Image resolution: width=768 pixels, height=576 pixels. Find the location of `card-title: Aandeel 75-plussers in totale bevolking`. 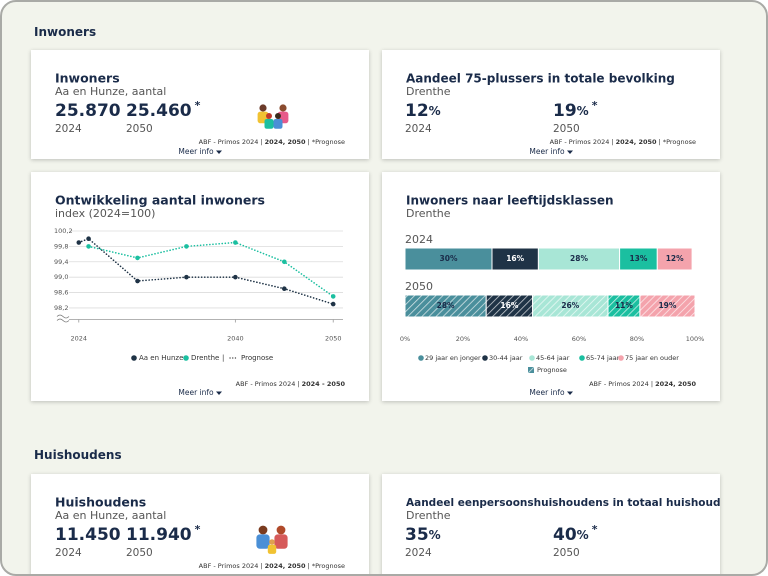

card-title: Aandeel 75-plussers in totale bevolking is located at coordinates (540, 79).